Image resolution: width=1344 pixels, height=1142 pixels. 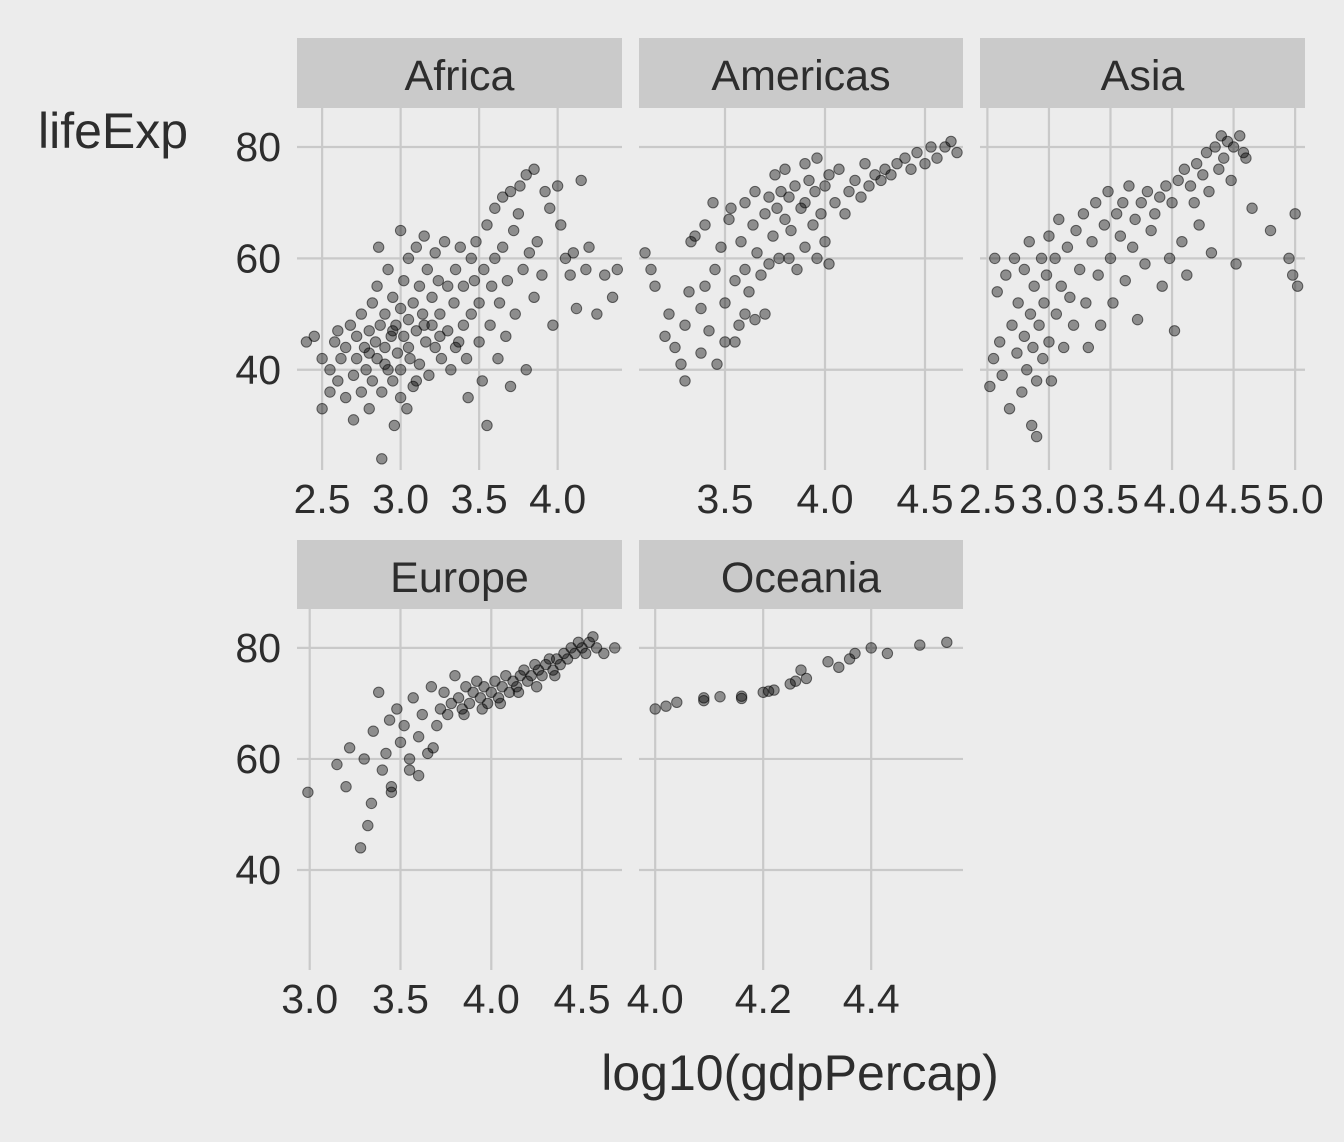 I want to click on x-tick-label: 4.5, so click(x=925, y=499).